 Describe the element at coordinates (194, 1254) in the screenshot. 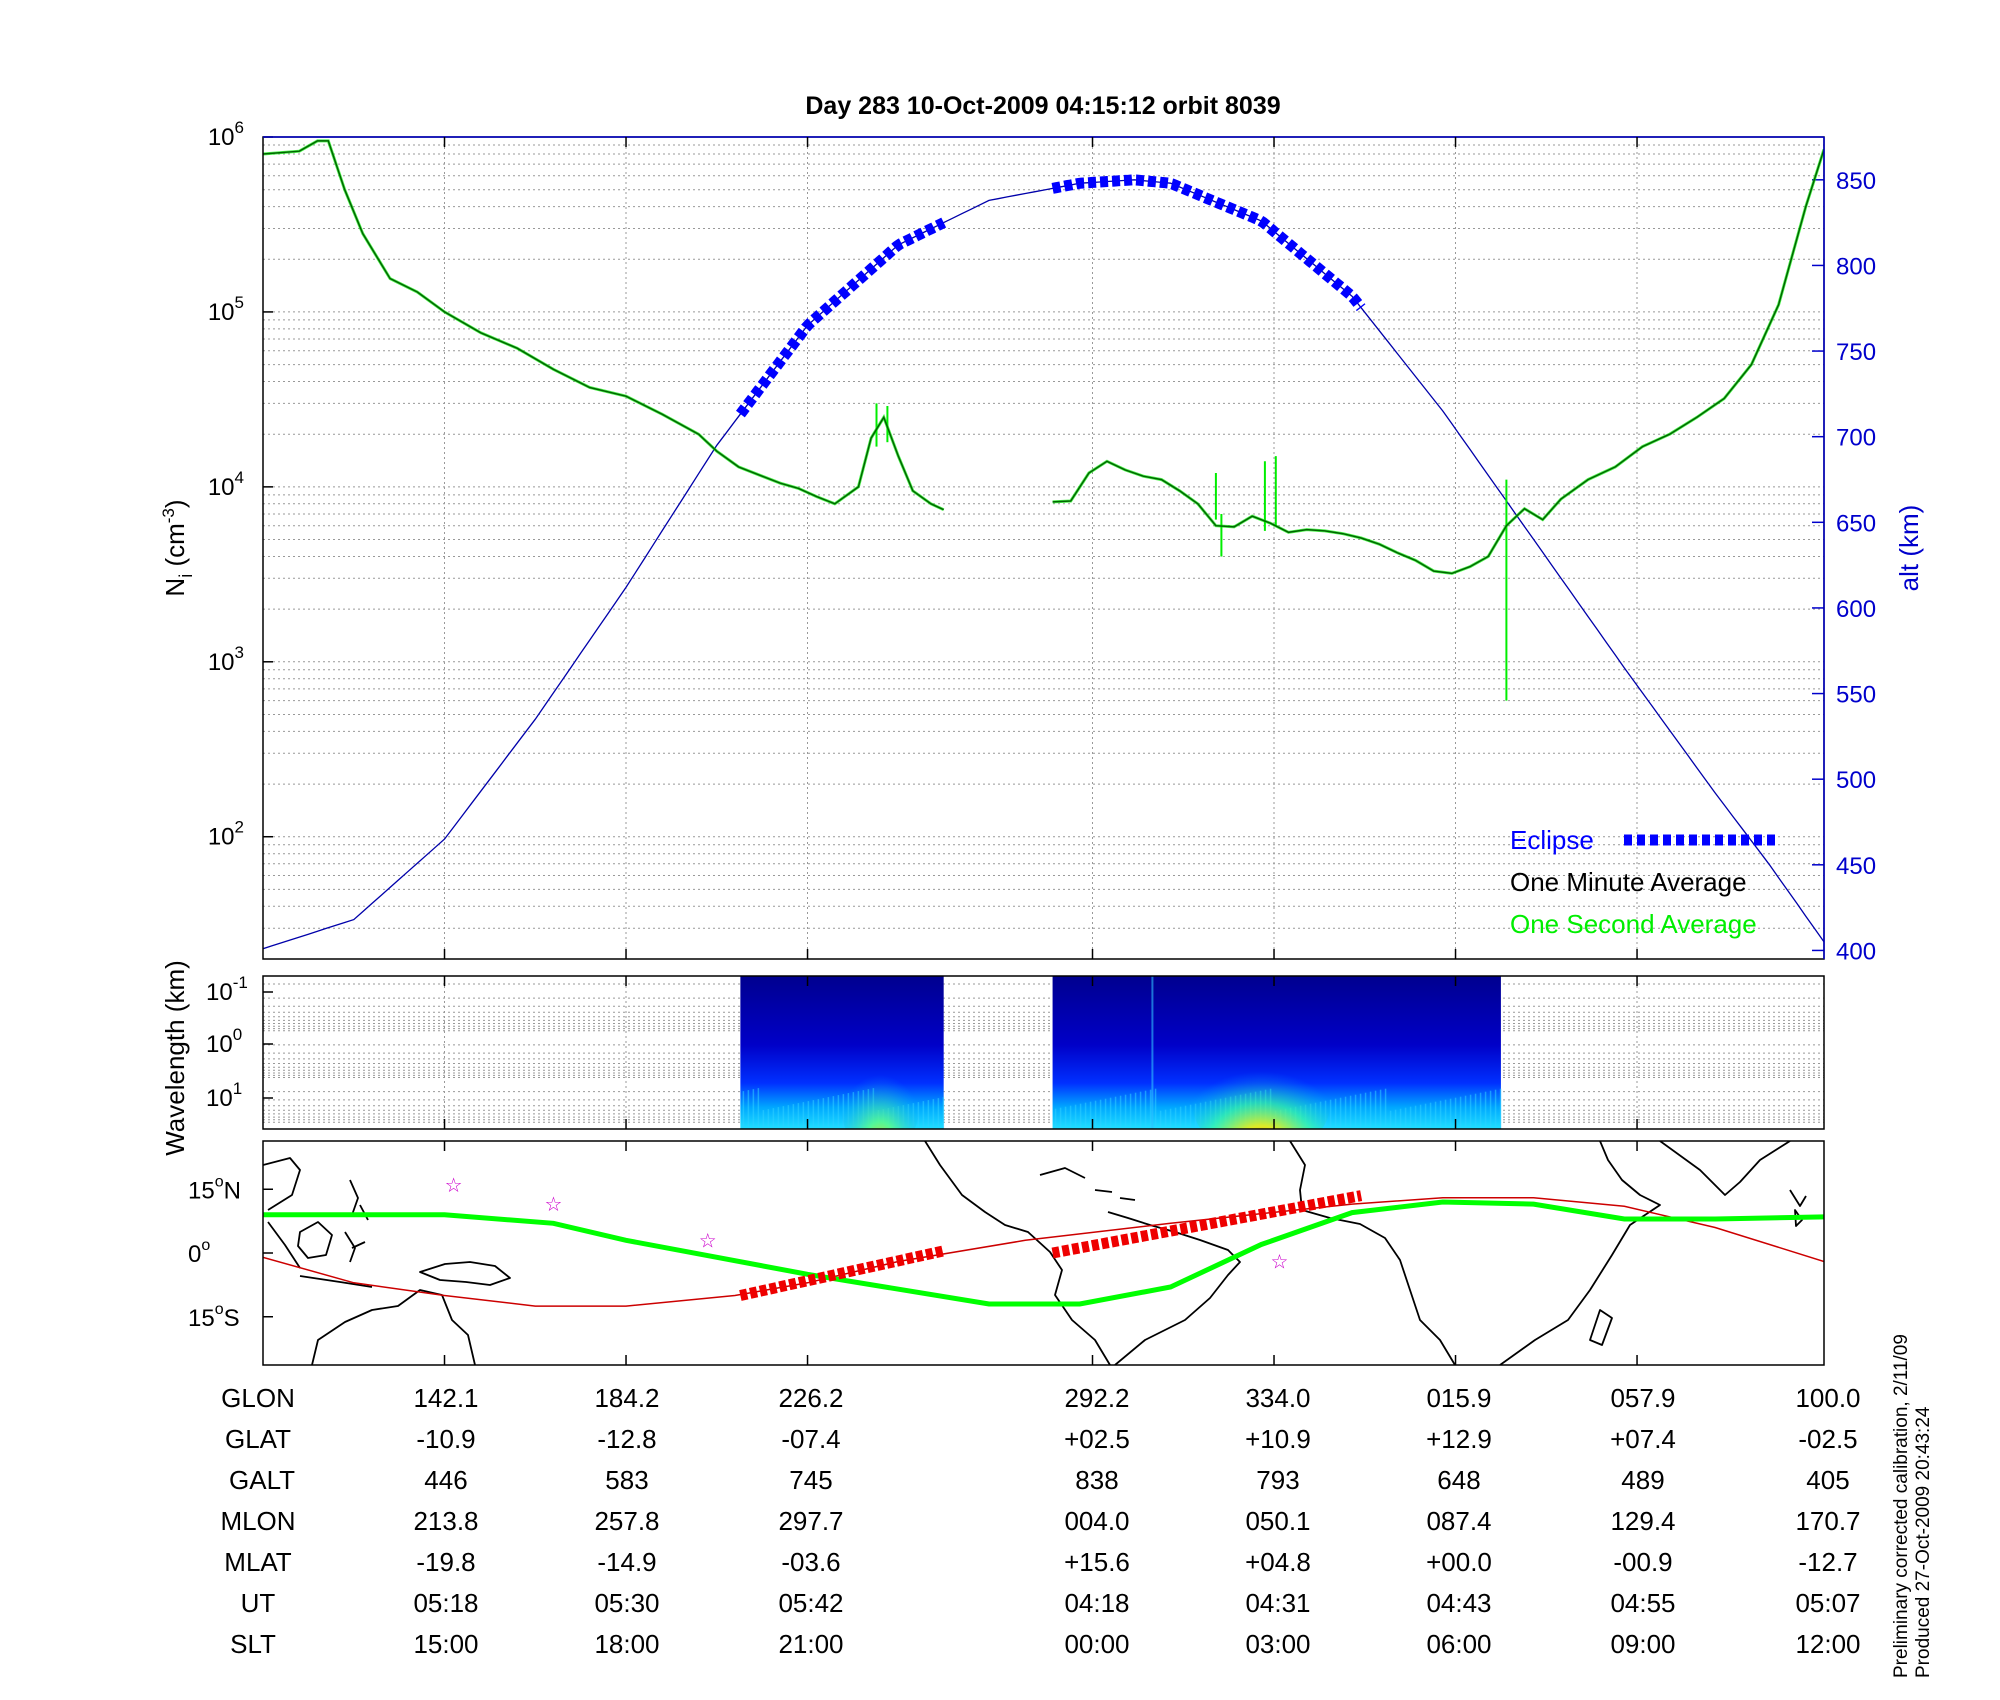

I see `map-y-tick-value: 0` at that location.